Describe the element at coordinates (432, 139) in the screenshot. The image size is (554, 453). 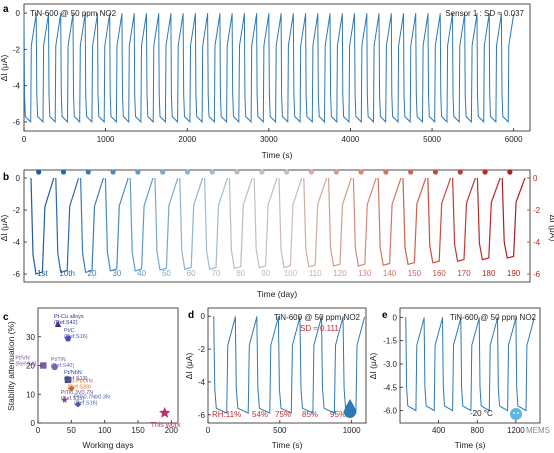
I see `panel-a-xtick-label: 5000` at that location.